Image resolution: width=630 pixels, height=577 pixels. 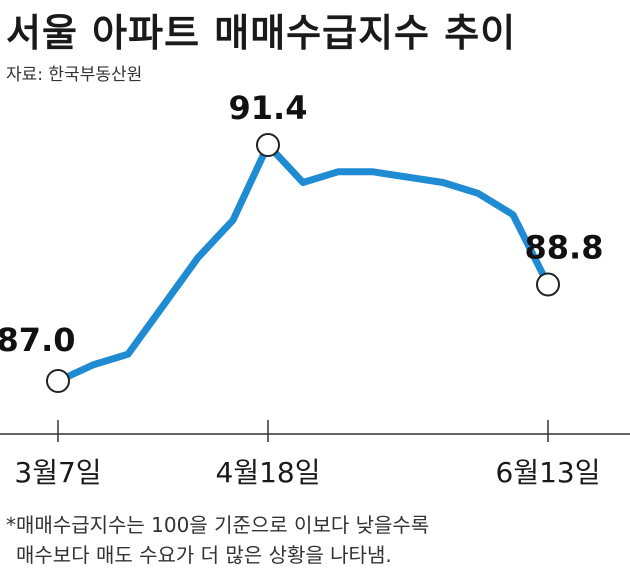 I want to click on x-tick-label: 6월13일, so click(x=548, y=472).